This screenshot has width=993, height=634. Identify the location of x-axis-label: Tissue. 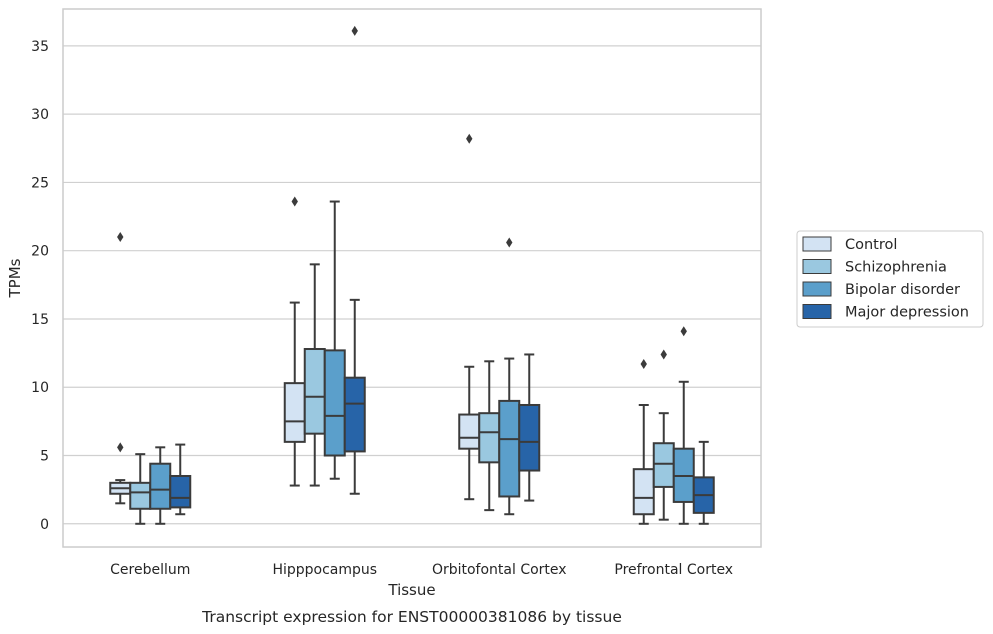
(411, 590).